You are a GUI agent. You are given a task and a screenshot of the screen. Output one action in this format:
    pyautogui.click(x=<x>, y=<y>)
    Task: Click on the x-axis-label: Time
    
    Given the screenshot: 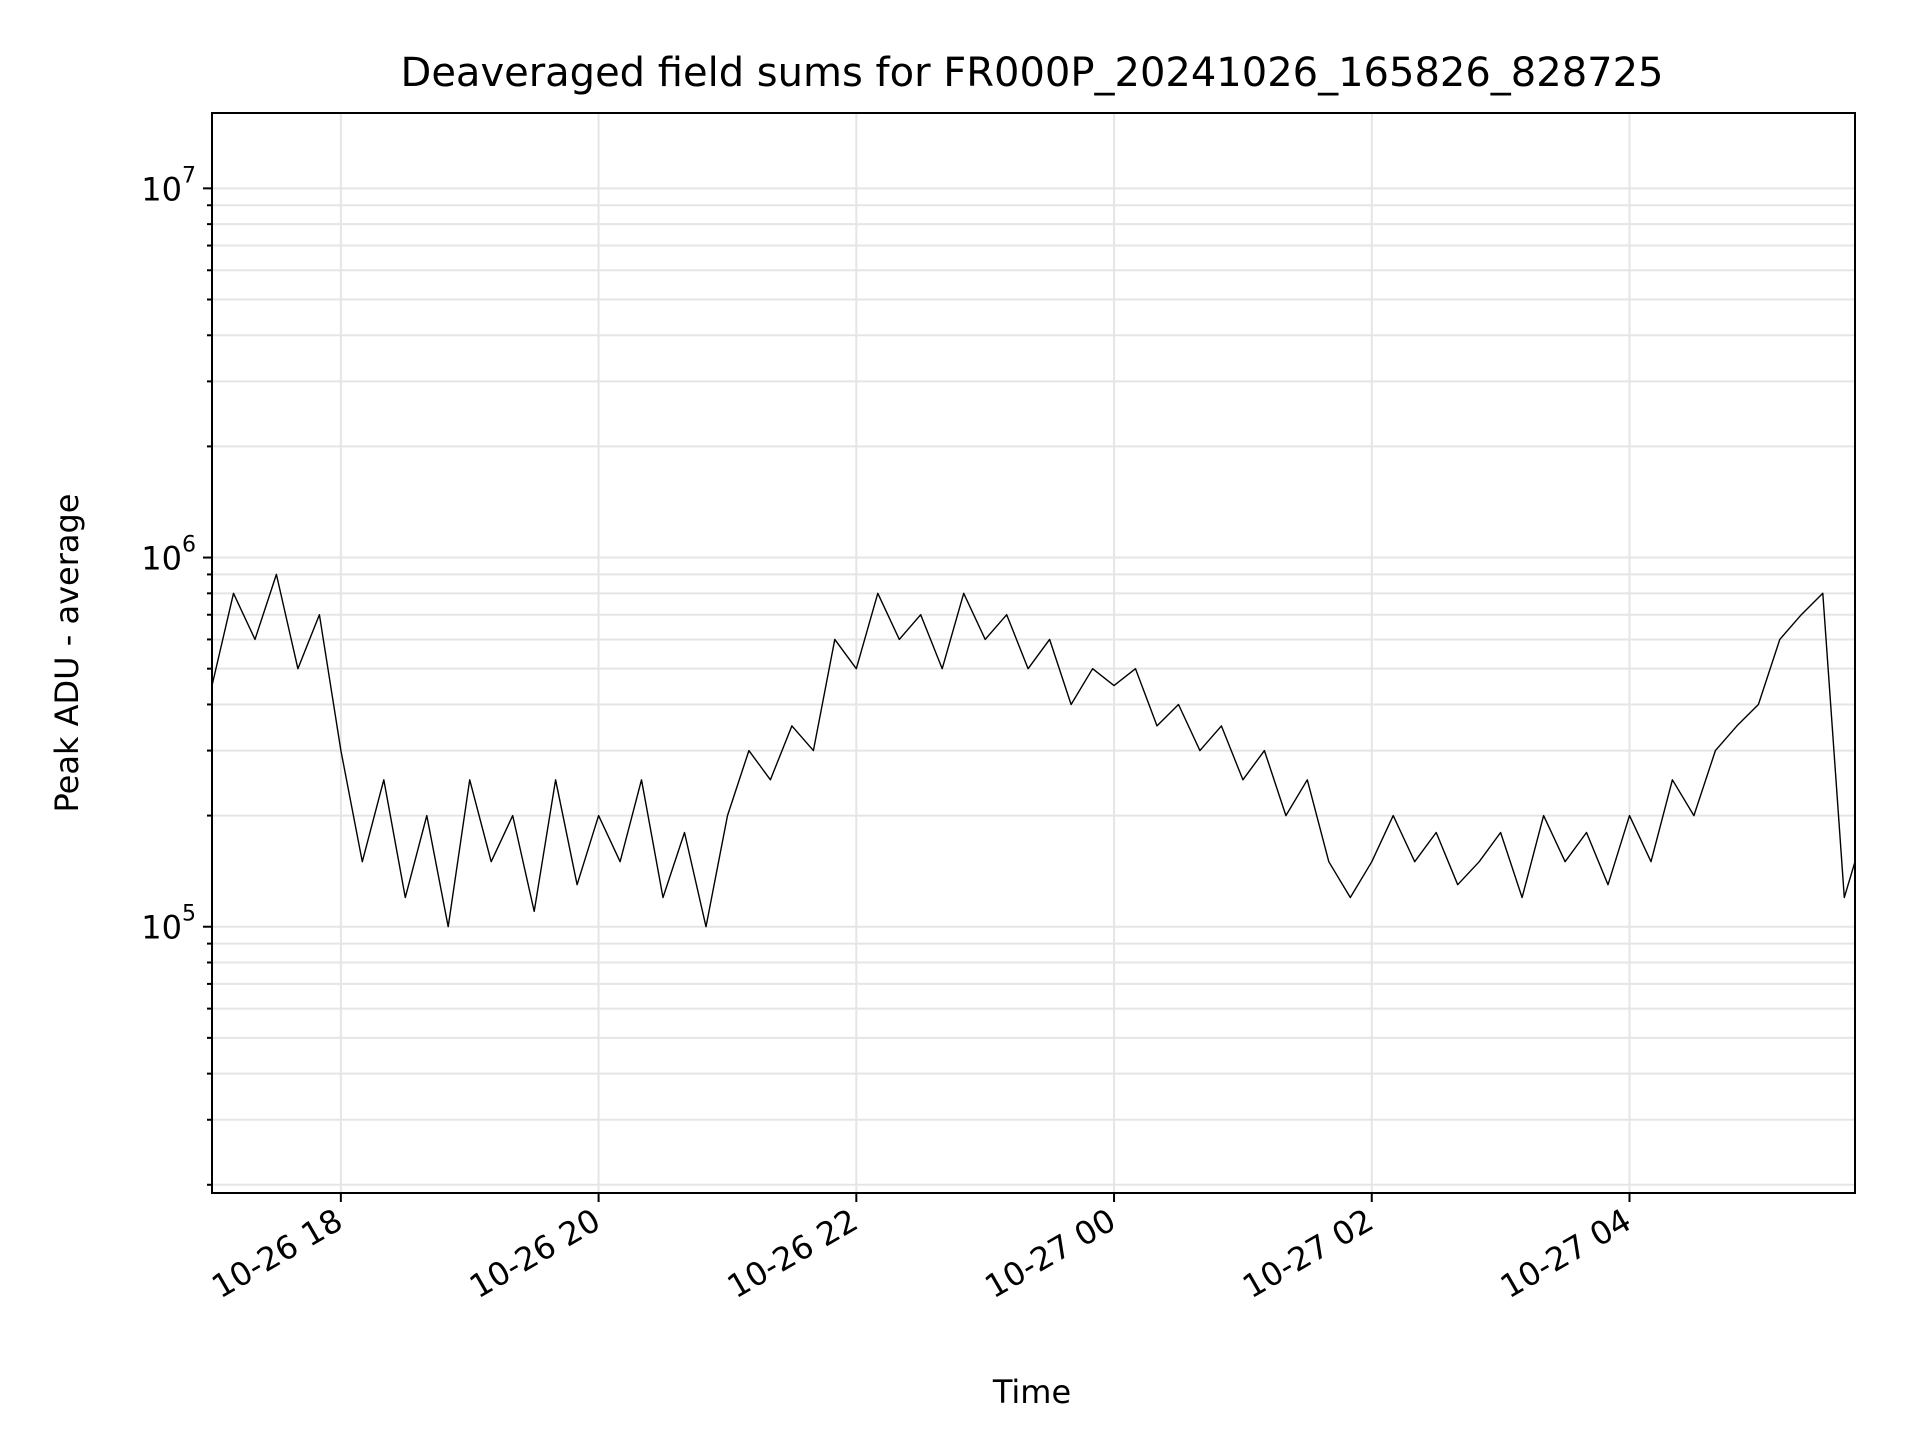 What is the action you would take?
    pyautogui.click(x=1031, y=1392)
    